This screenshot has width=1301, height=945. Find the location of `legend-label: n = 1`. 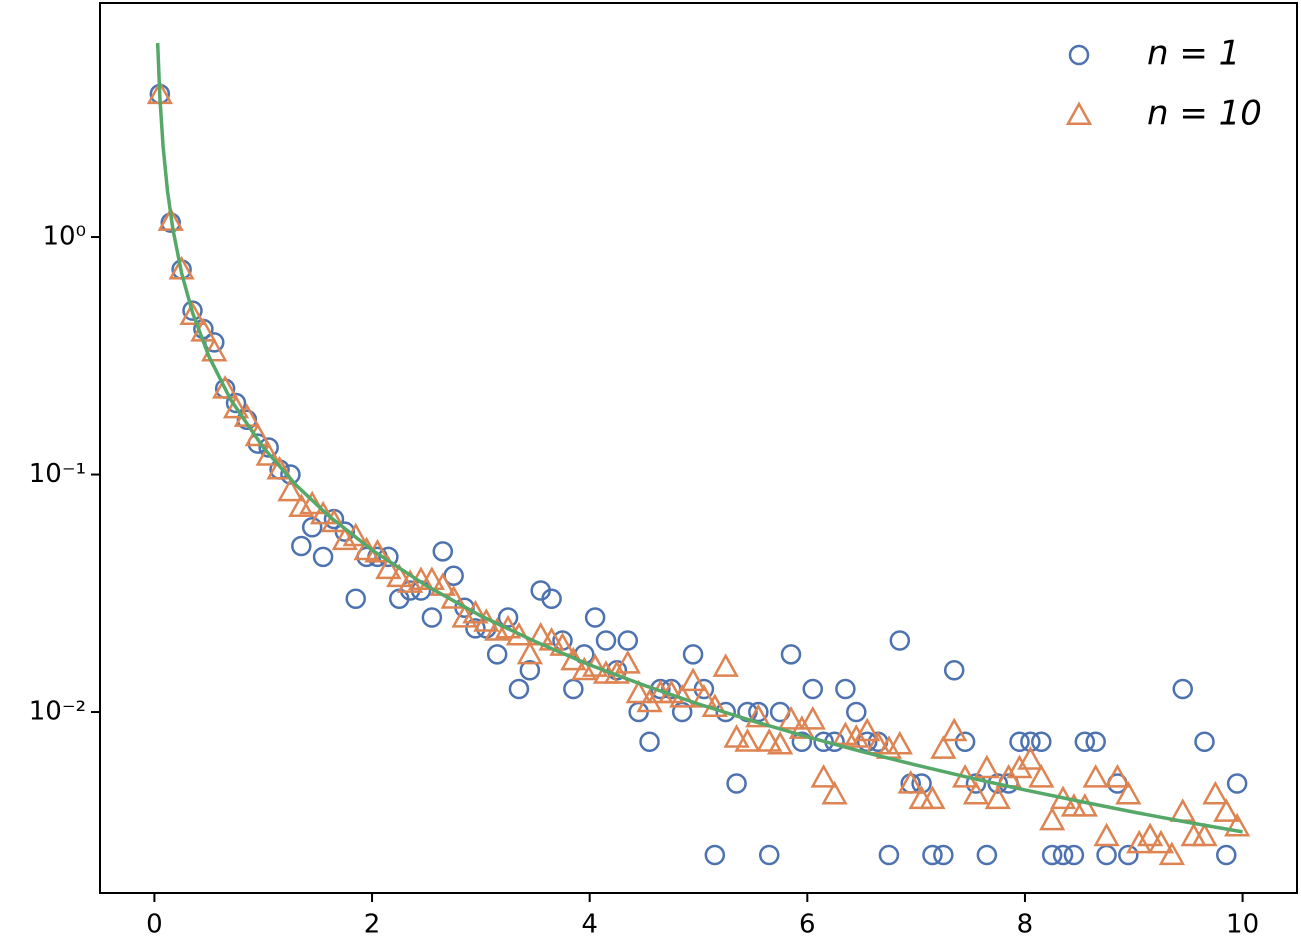

legend-label: n = 1 is located at coordinates (1193, 54).